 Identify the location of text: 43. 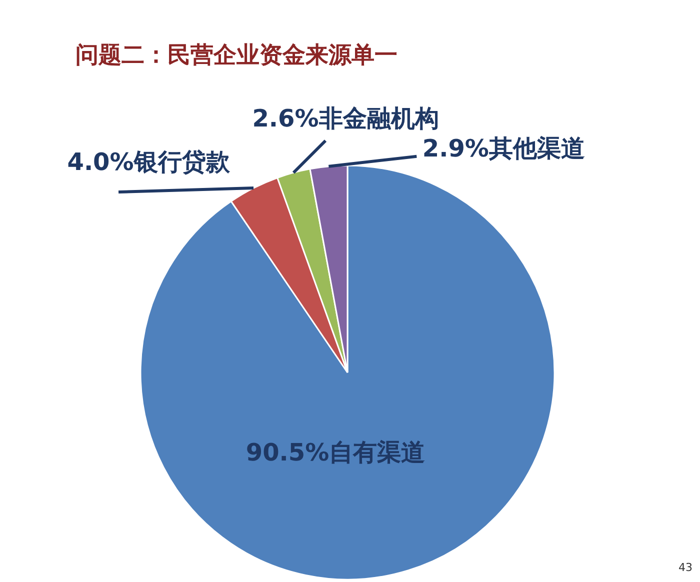
(685, 567).